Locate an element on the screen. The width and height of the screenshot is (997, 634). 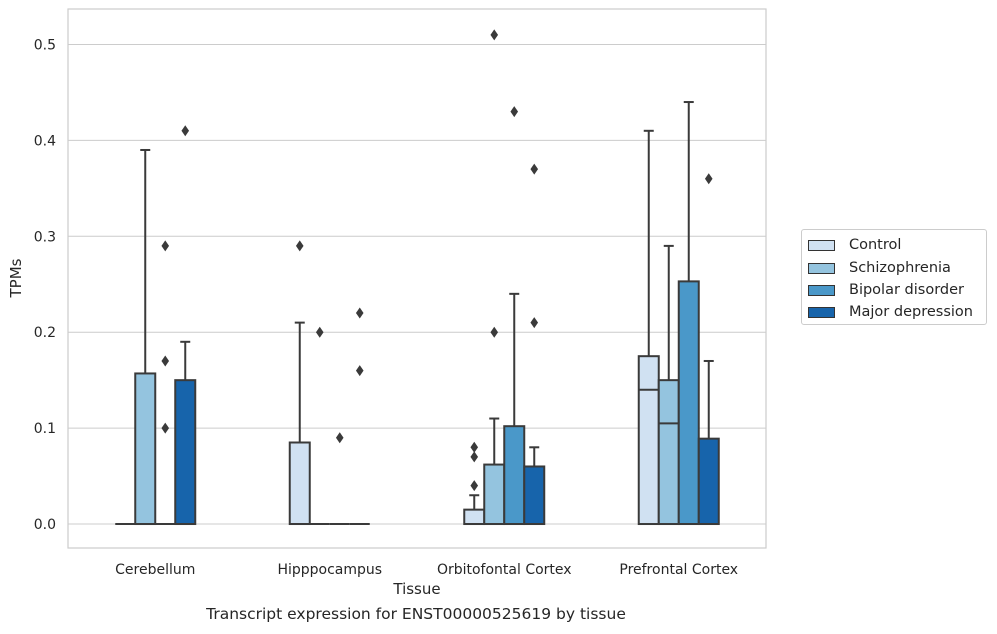
legend-label-schizophrenia: Schizophrenia is located at coordinates (900, 268).